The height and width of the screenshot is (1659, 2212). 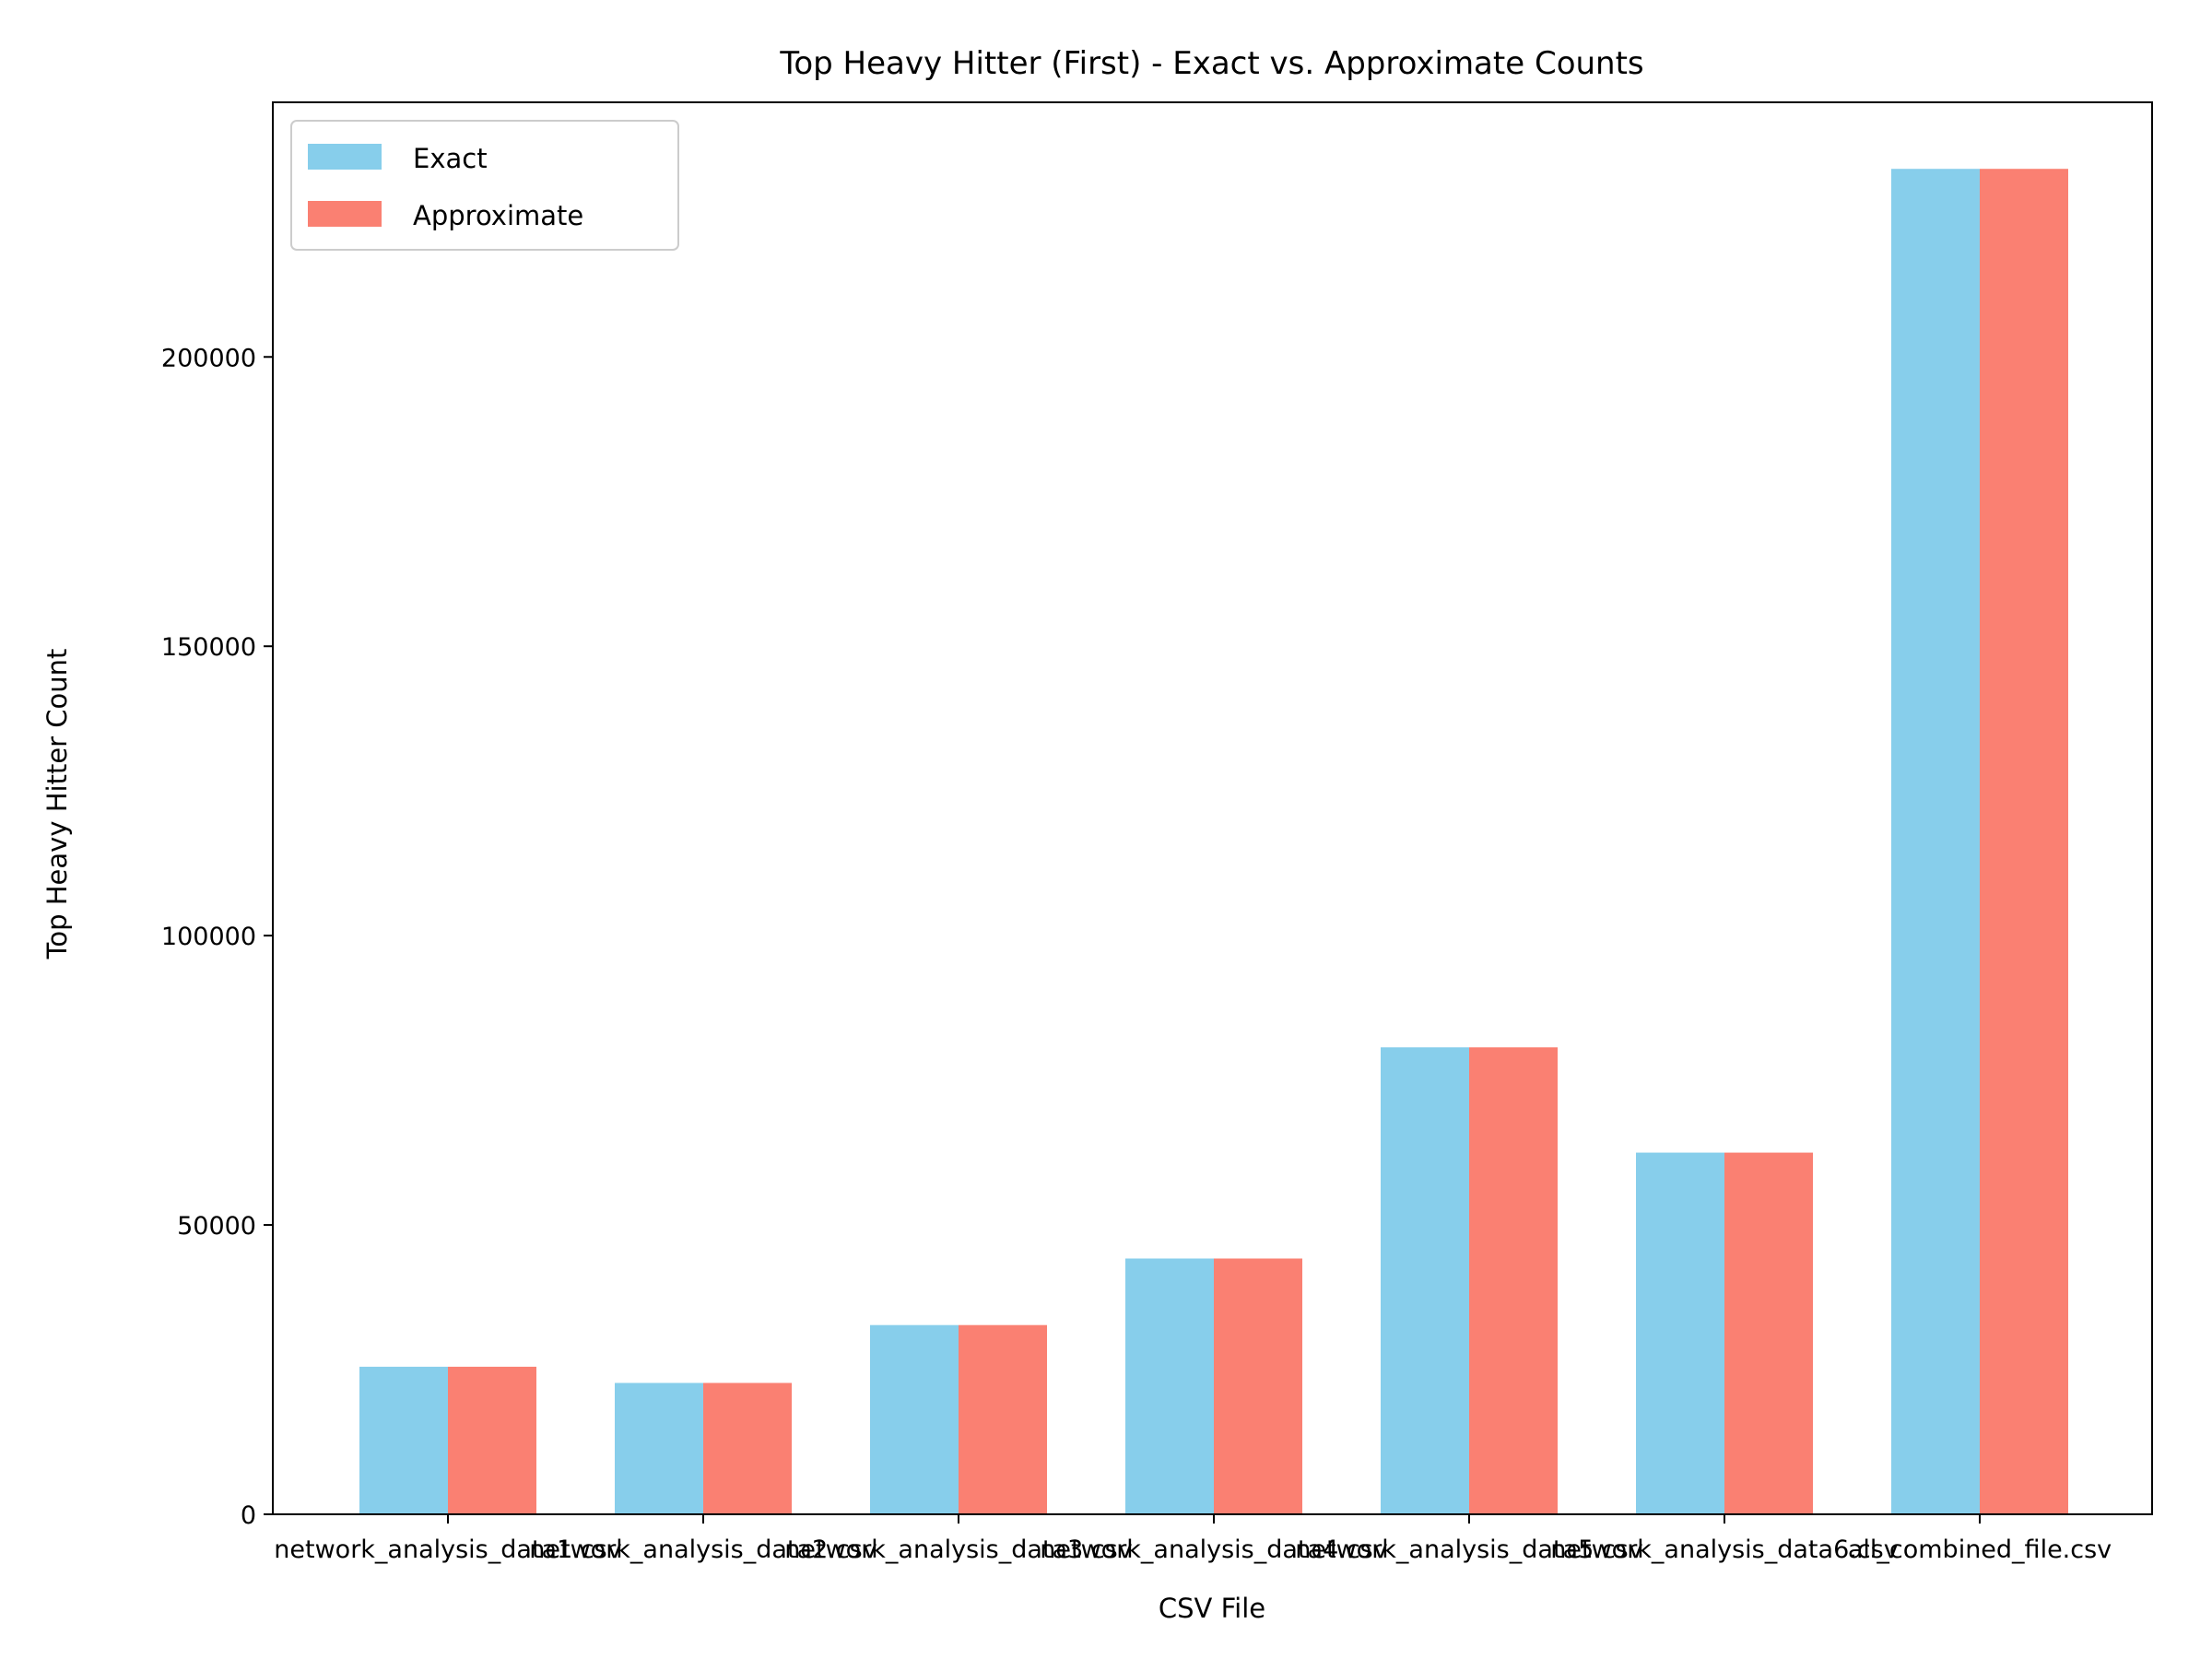 I want to click on y-tick-label: 200000, so click(x=208, y=358).